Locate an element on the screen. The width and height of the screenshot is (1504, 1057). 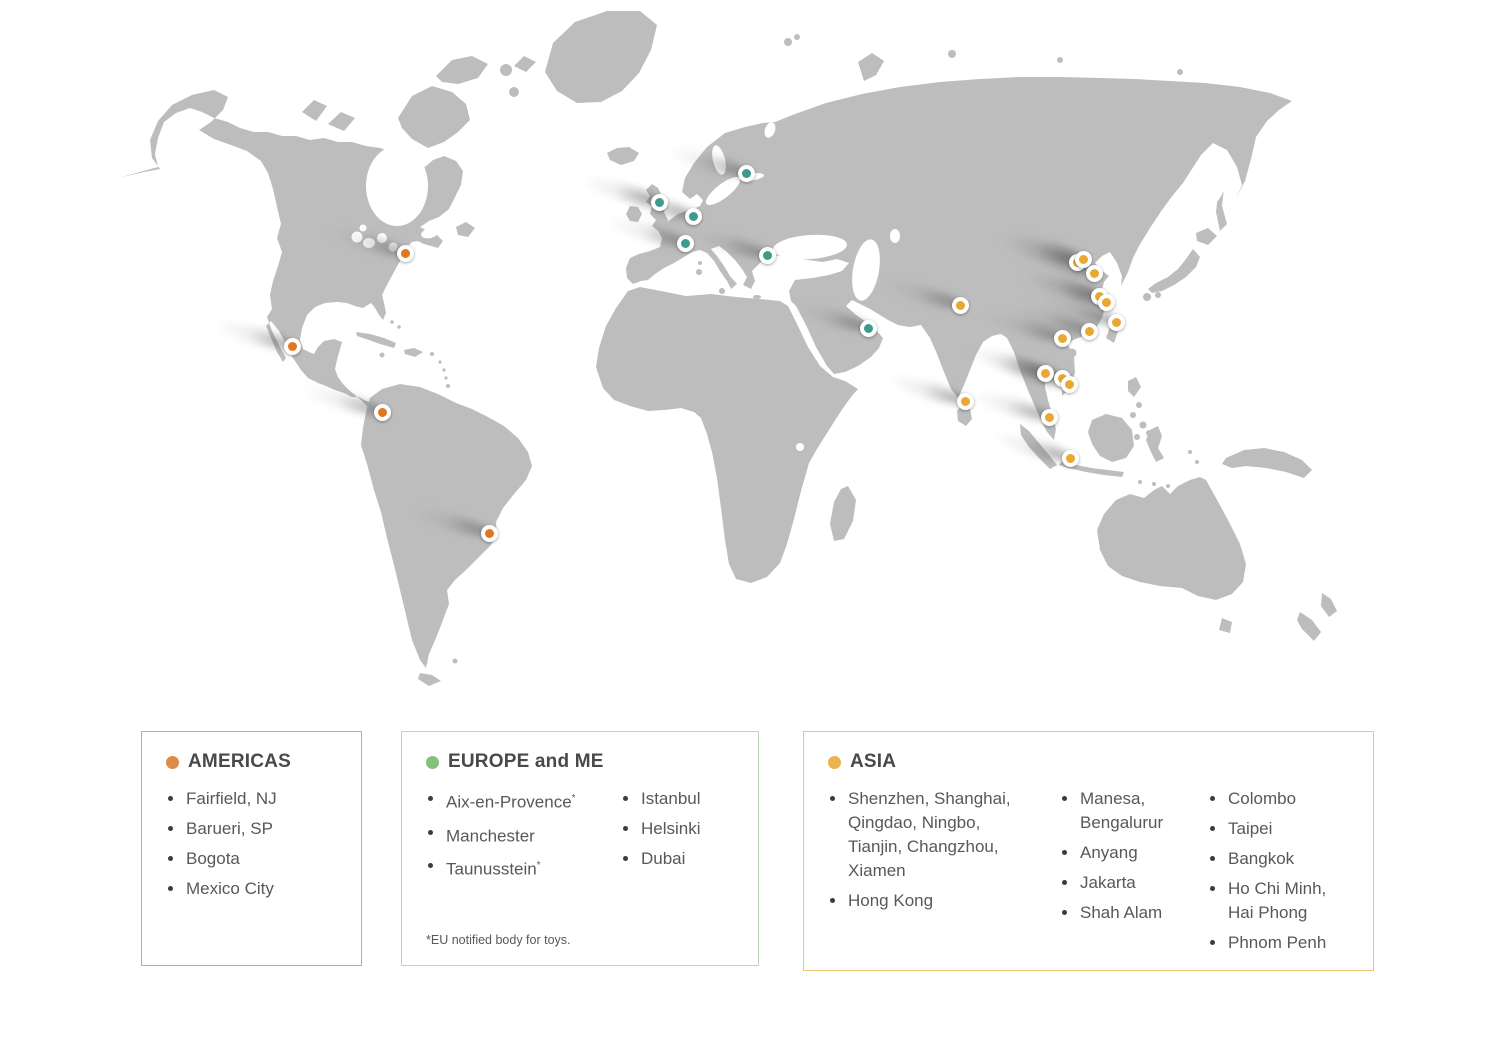
luzon is located at coordinates (1134, 387).